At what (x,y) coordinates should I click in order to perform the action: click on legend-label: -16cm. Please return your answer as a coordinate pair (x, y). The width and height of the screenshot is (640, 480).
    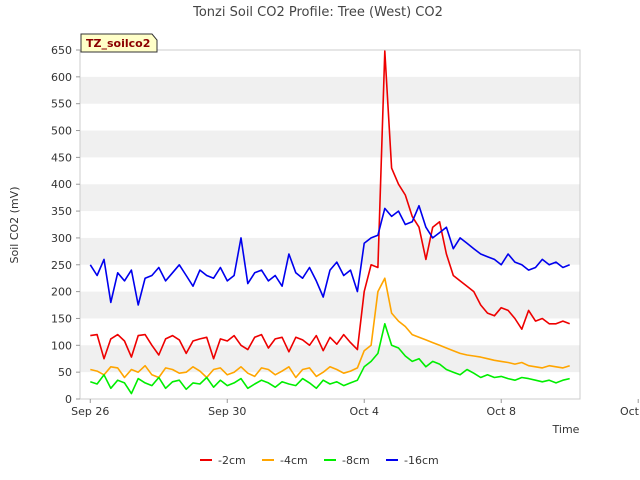
    Looking at the image, I should click on (421, 460).